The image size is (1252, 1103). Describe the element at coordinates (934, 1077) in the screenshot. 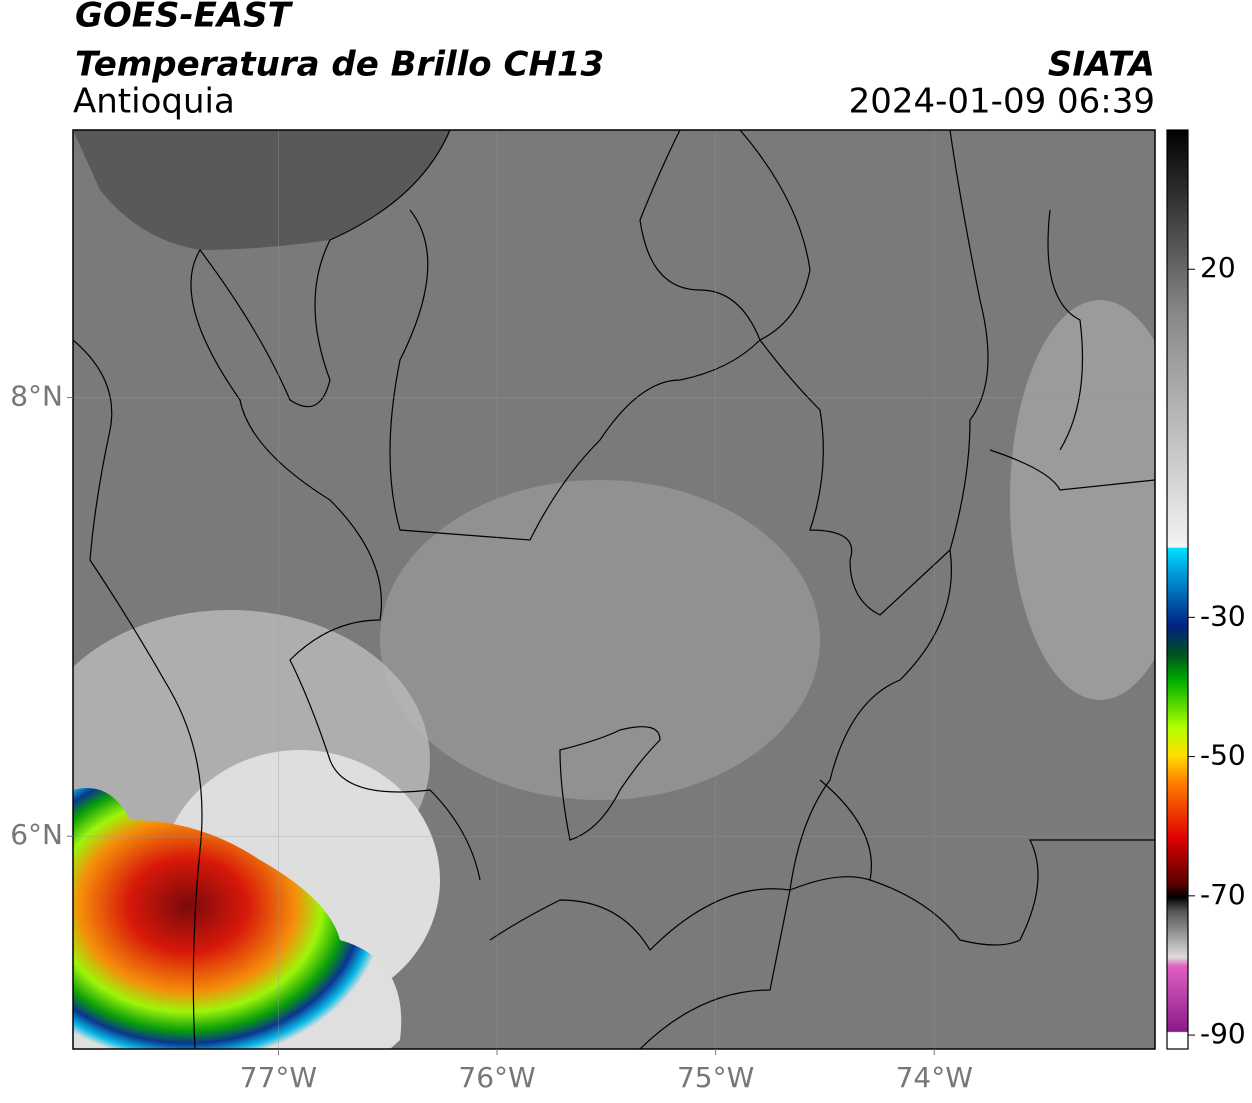

I see `x-tick-label: 74°W` at that location.